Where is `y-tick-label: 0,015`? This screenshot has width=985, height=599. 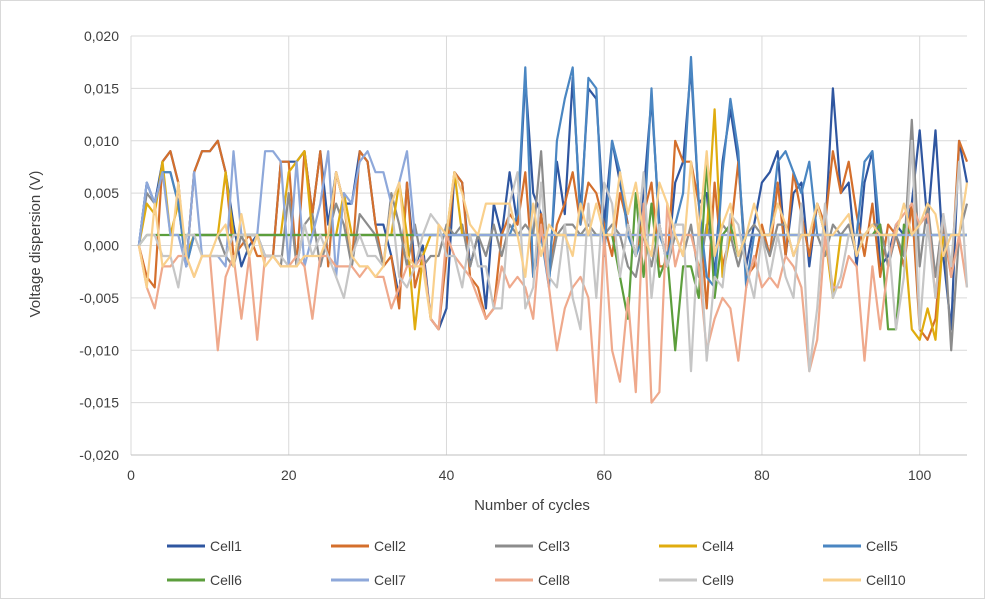
y-tick-label: 0,015 is located at coordinates (101, 88).